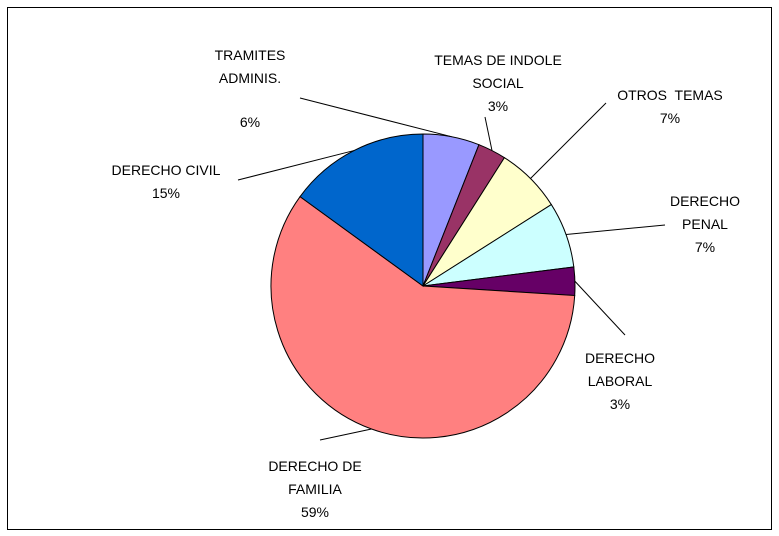 The width and height of the screenshot is (779, 536). What do you see at coordinates (250, 122) in the screenshot?
I see `value-label: 6%` at bounding box center [250, 122].